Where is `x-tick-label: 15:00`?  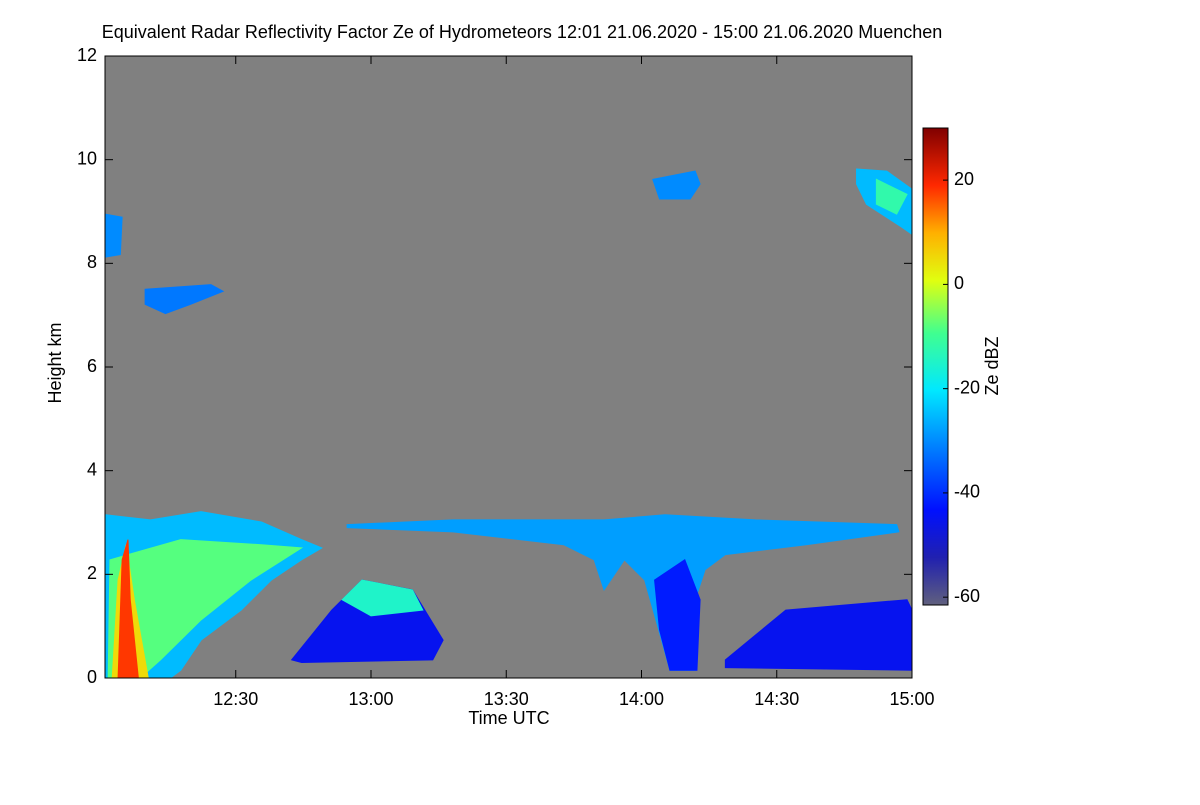 x-tick-label: 15:00 is located at coordinates (911, 699).